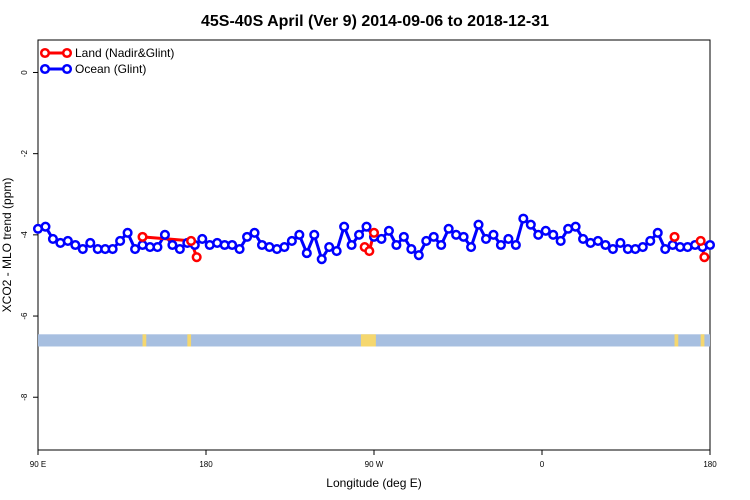 The width and height of the screenshot is (750, 500). I want to click on y-tick-label: -6, so click(24, 316).